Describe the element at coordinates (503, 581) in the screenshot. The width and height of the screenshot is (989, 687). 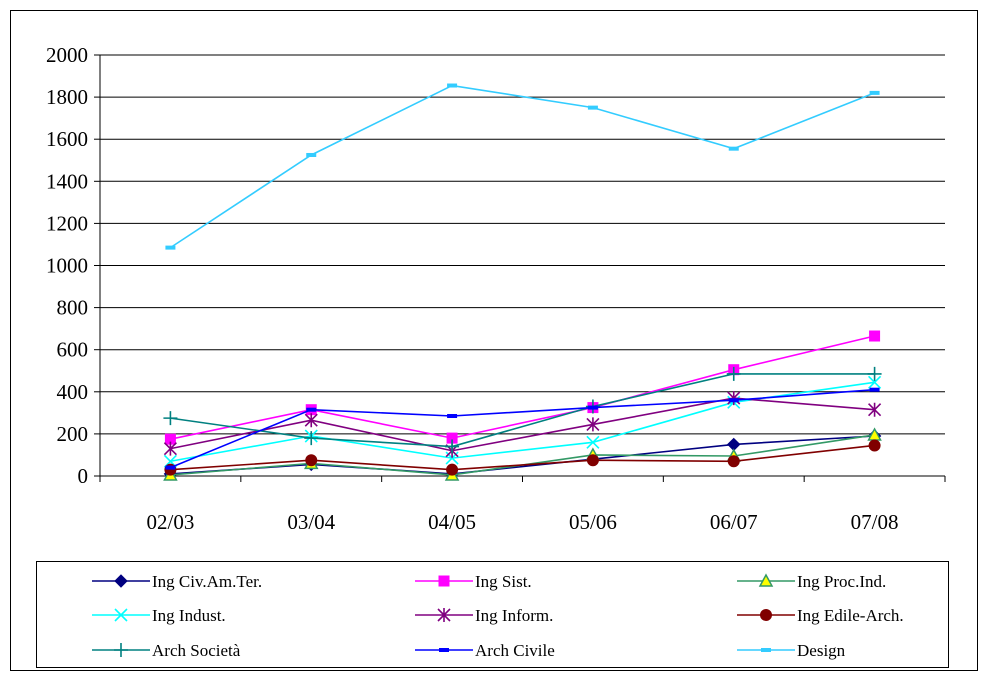
I see `legend-label: Ing Sist.` at that location.